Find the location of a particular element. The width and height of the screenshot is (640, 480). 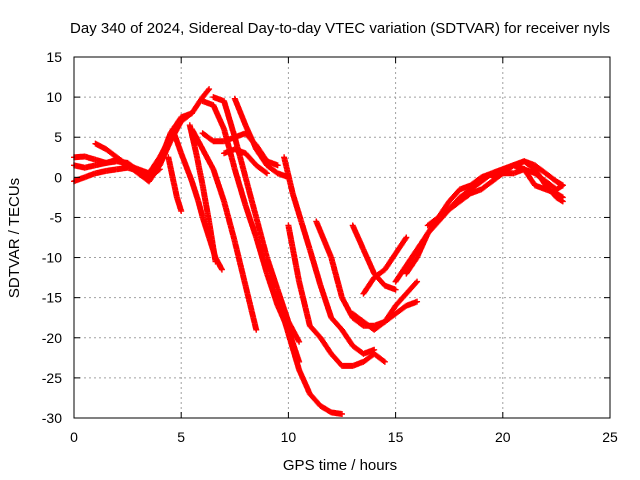

y-tick-label: -5 is located at coordinates (56, 217).